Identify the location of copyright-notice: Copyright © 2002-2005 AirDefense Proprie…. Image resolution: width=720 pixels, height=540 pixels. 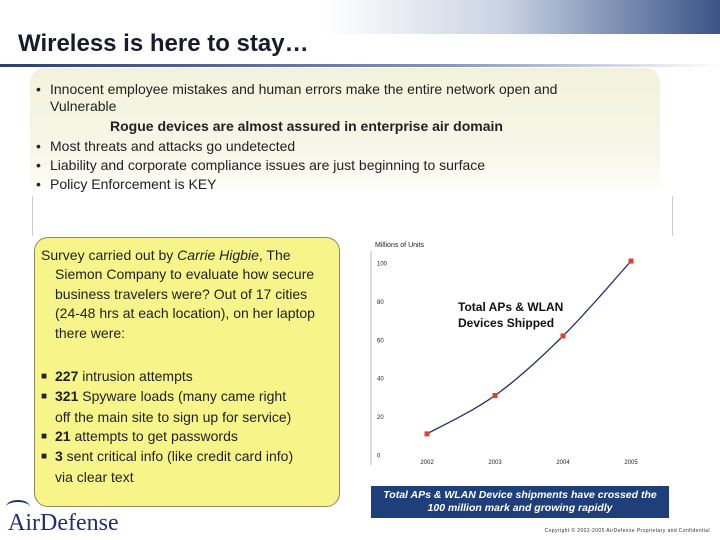
(627, 531).